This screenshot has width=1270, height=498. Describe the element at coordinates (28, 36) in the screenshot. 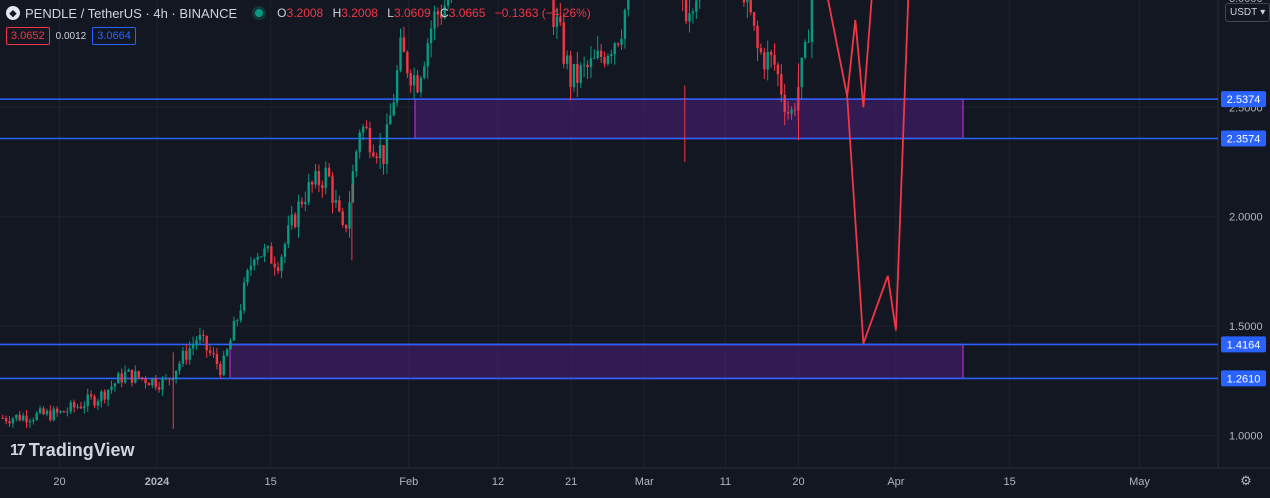

I see `sell-price-button: 3.0652` at that location.